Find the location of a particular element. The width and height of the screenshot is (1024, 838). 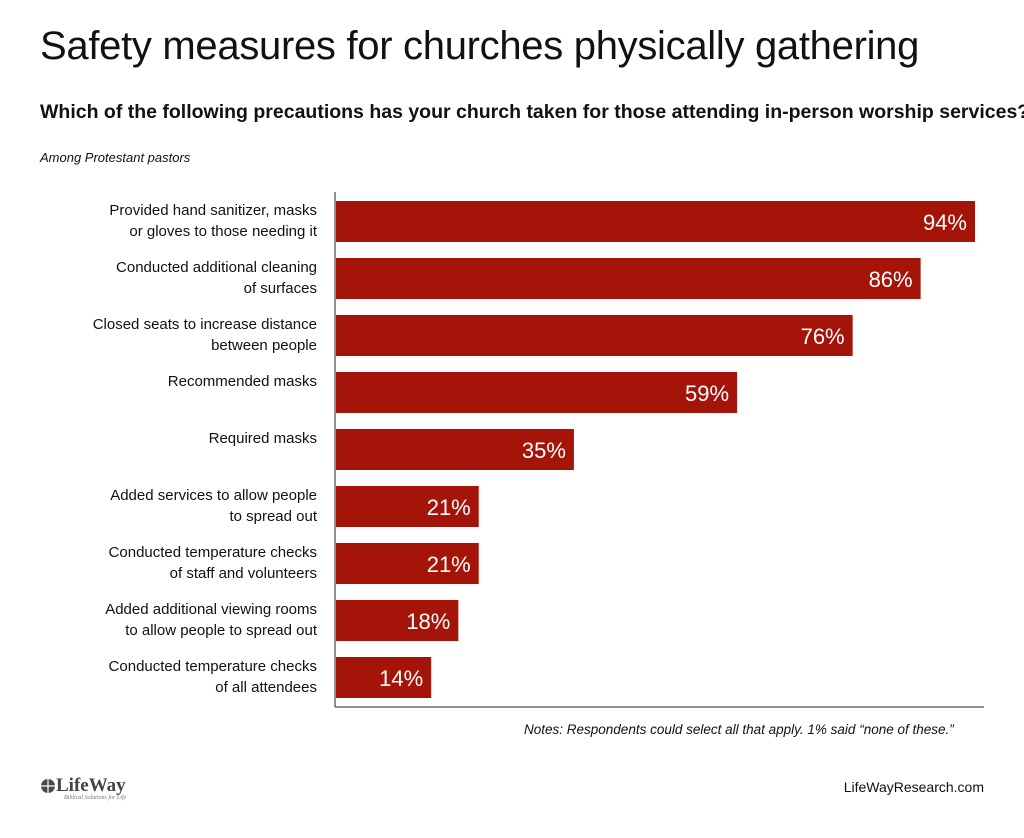

logo-tagline: Biblical Solutions for Life is located at coordinates (95, 798).